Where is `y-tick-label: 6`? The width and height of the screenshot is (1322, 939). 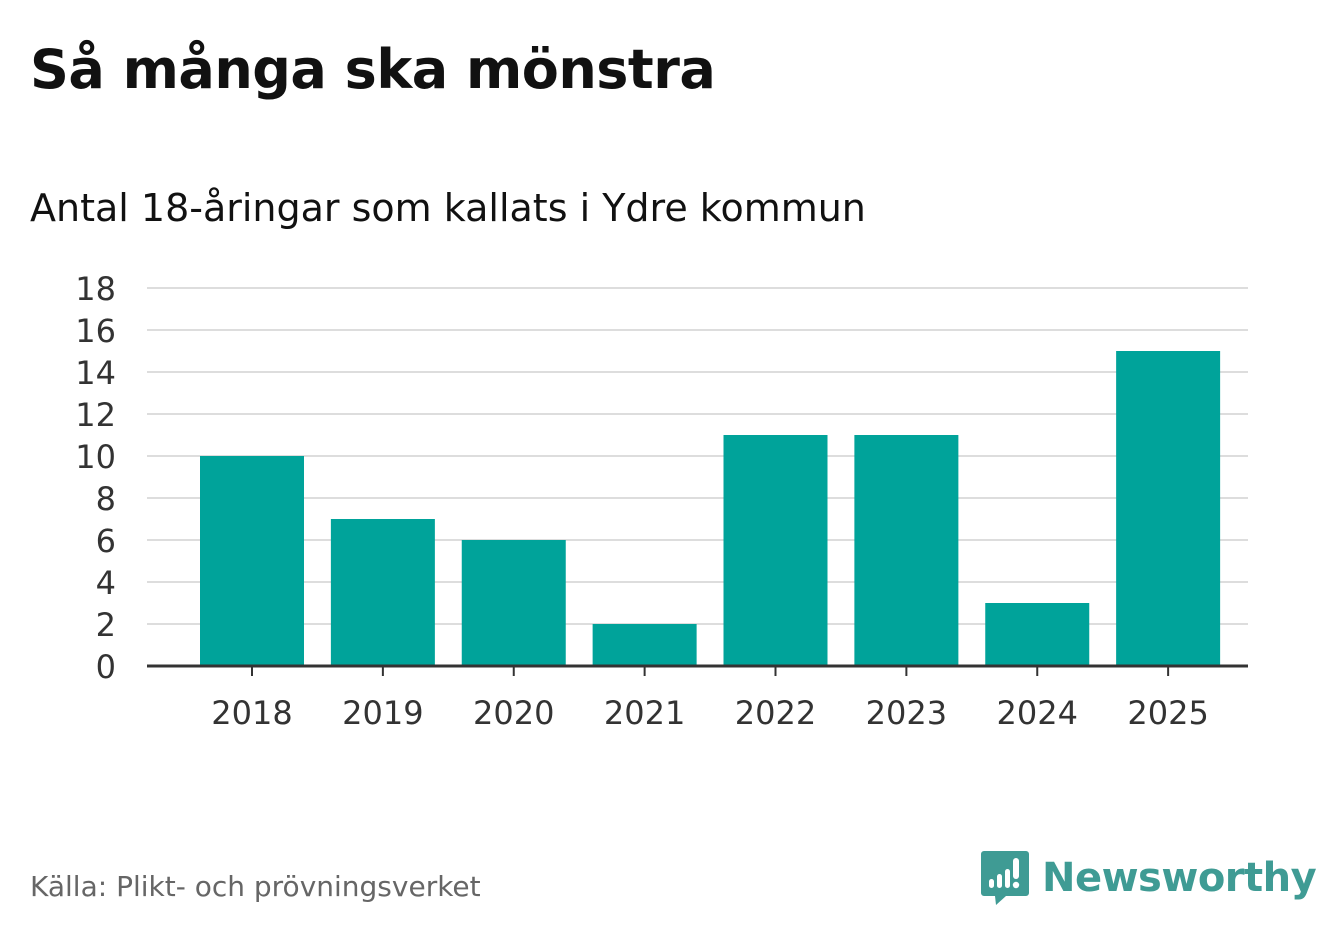 y-tick-label: 6 is located at coordinates (106, 541).